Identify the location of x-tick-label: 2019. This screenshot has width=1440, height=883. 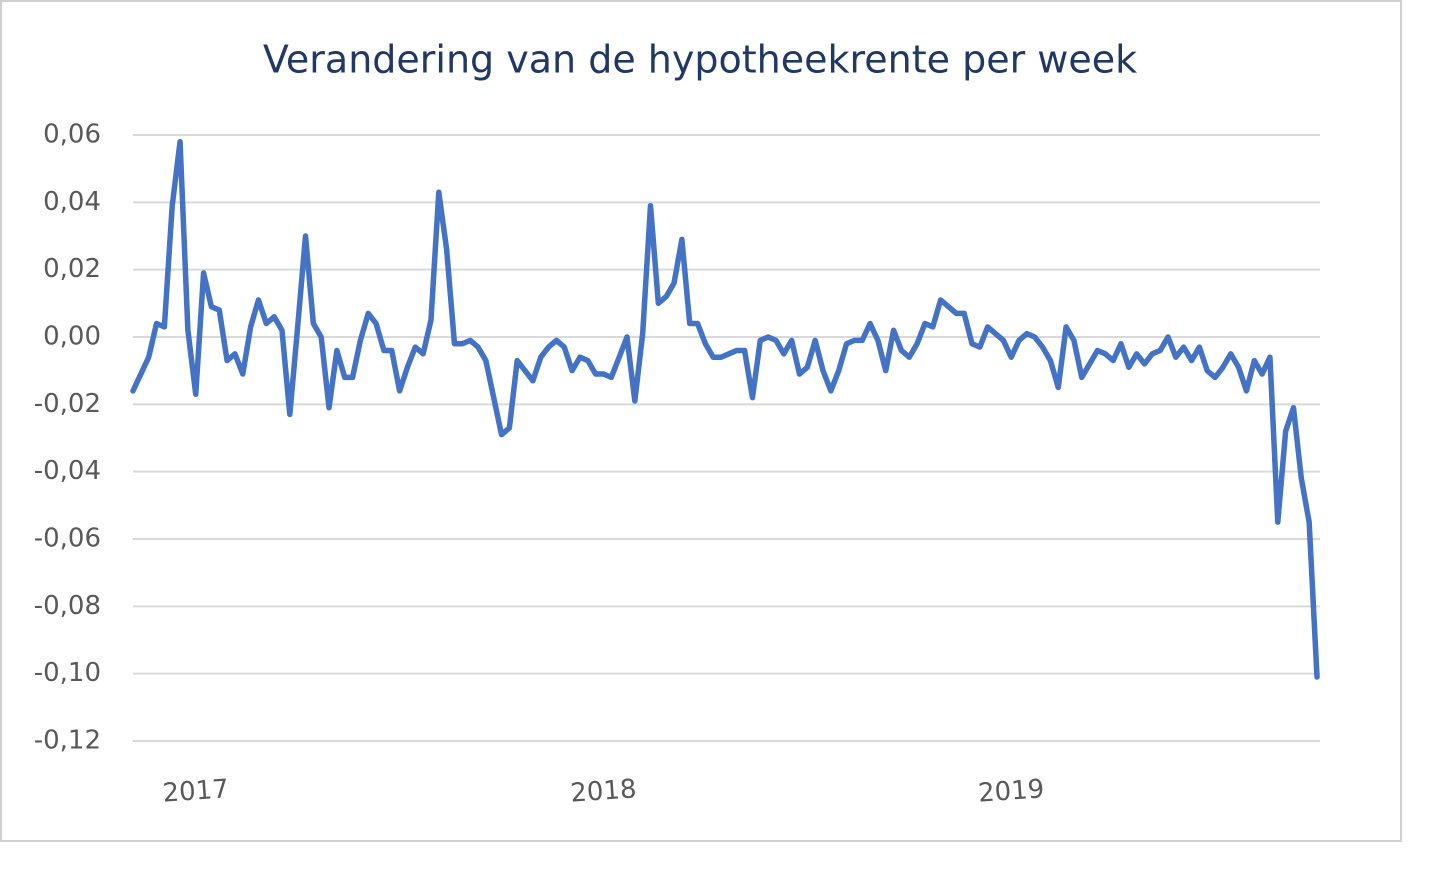
(1011, 791).